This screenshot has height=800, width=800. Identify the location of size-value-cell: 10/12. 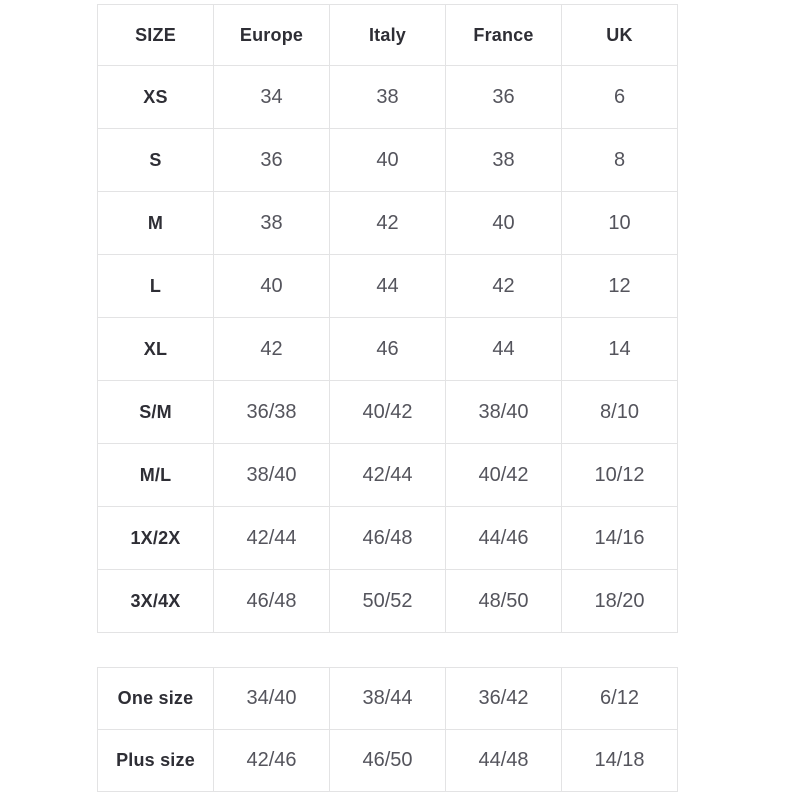
(619, 475).